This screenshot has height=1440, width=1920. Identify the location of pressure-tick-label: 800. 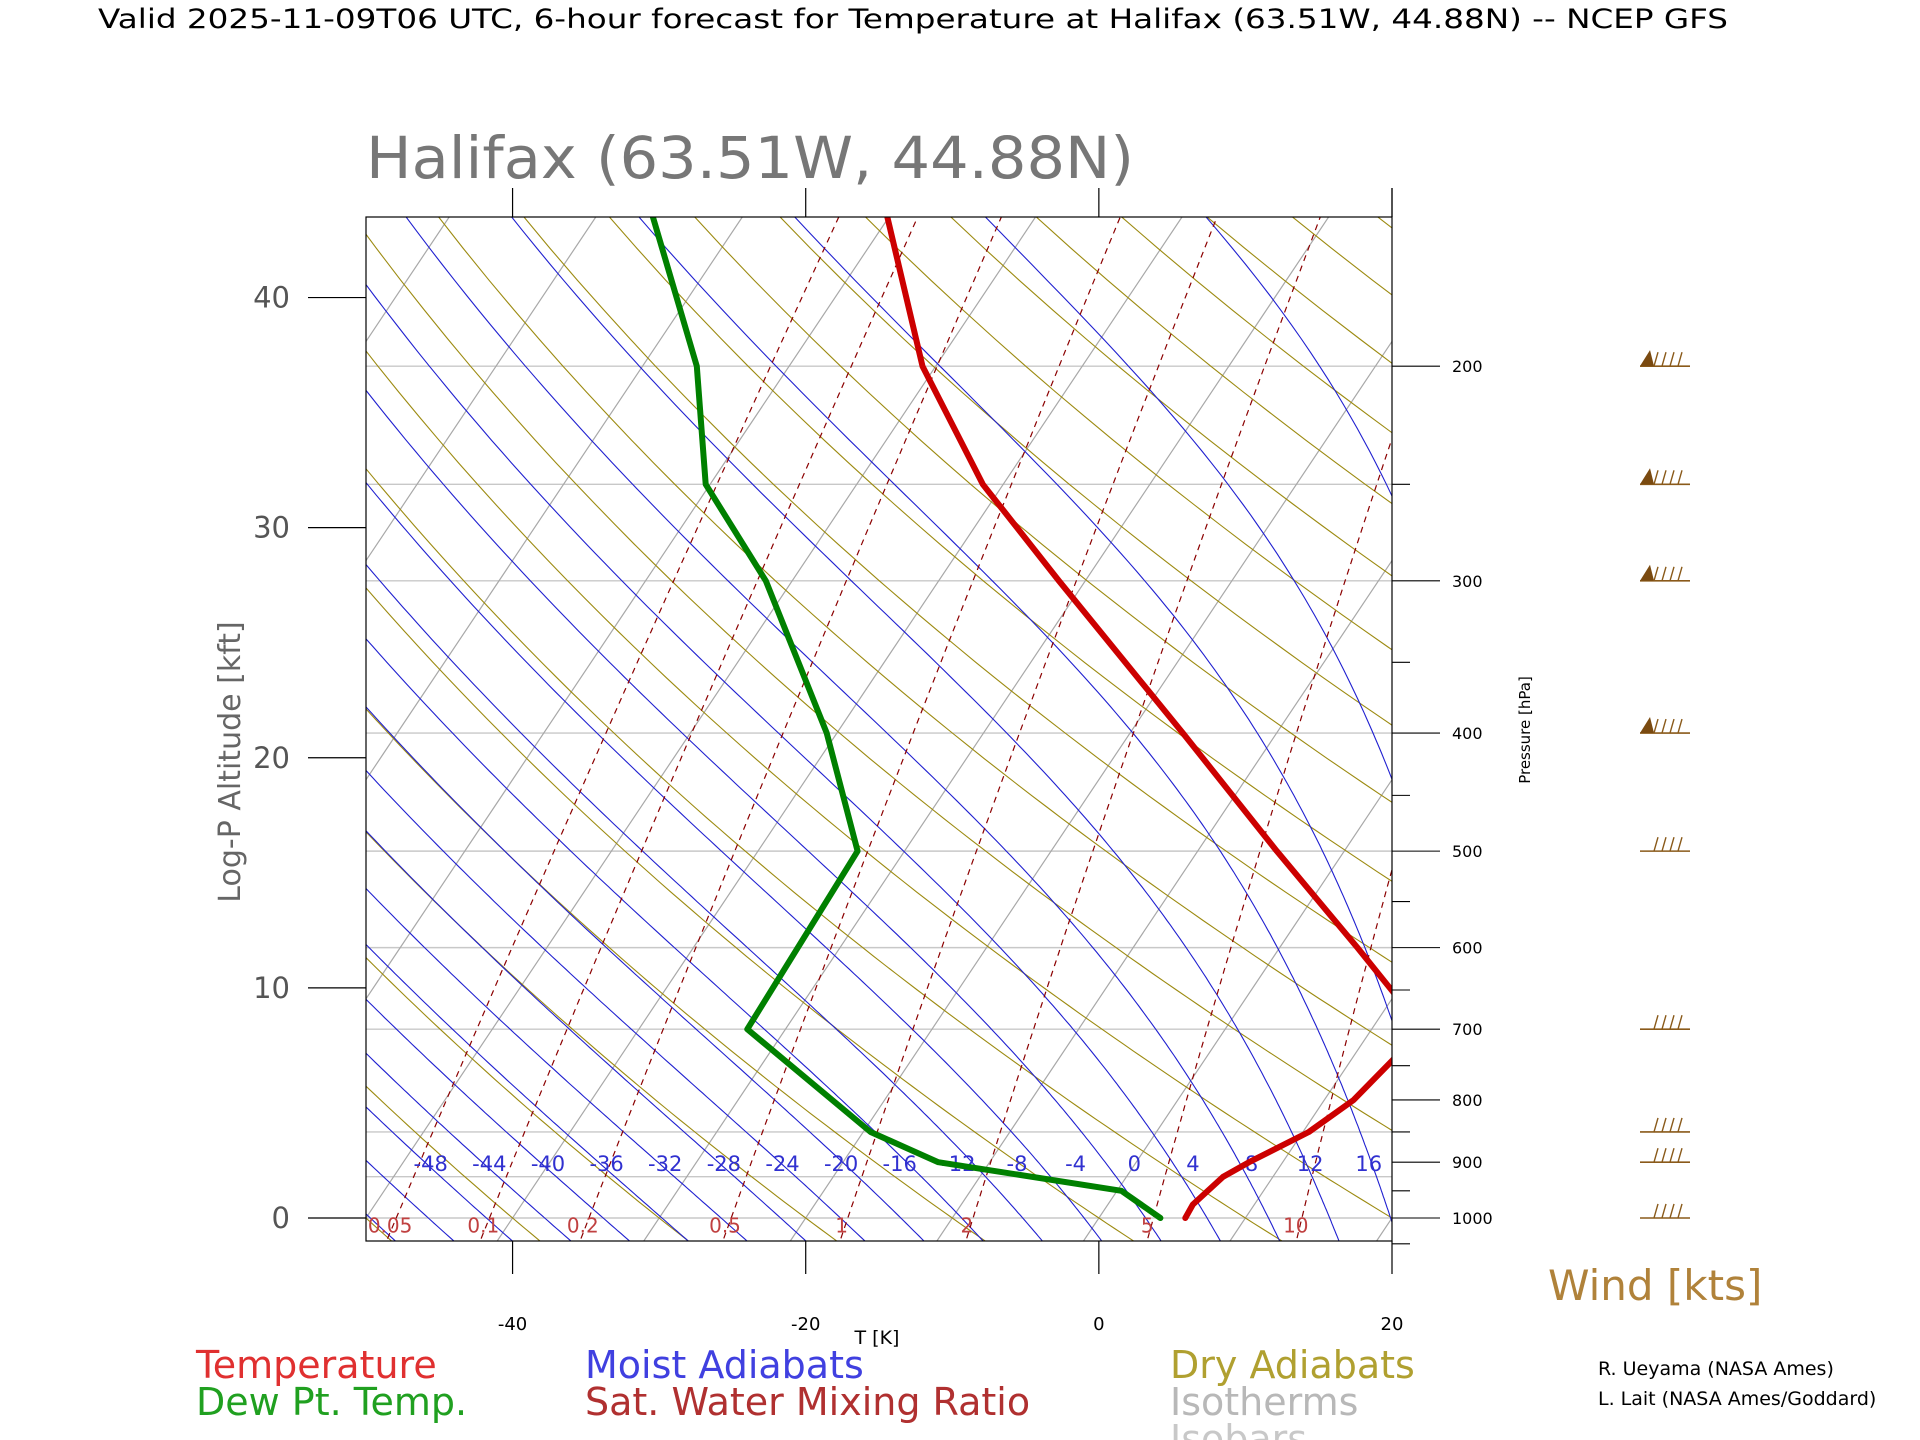
(1467, 1100).